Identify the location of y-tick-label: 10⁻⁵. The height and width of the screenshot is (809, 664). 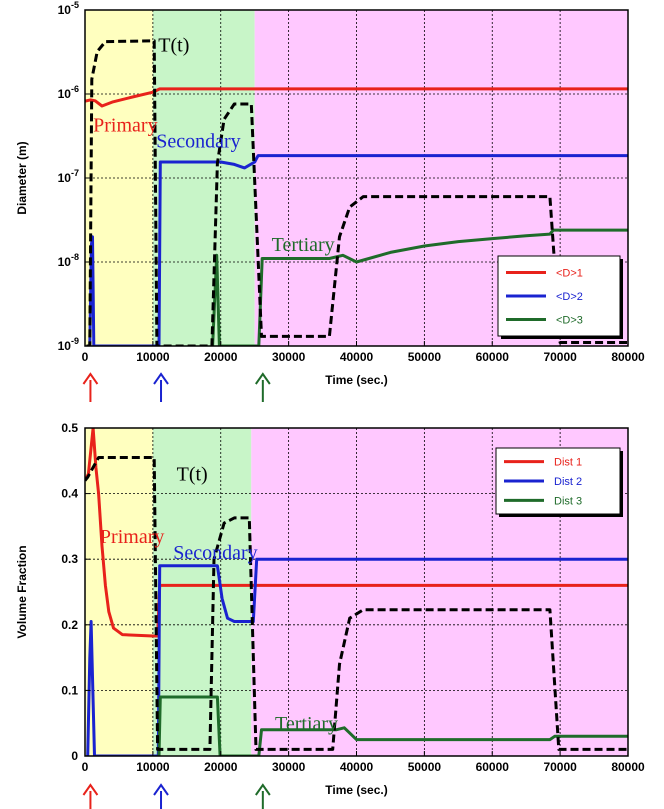
(68, 8).